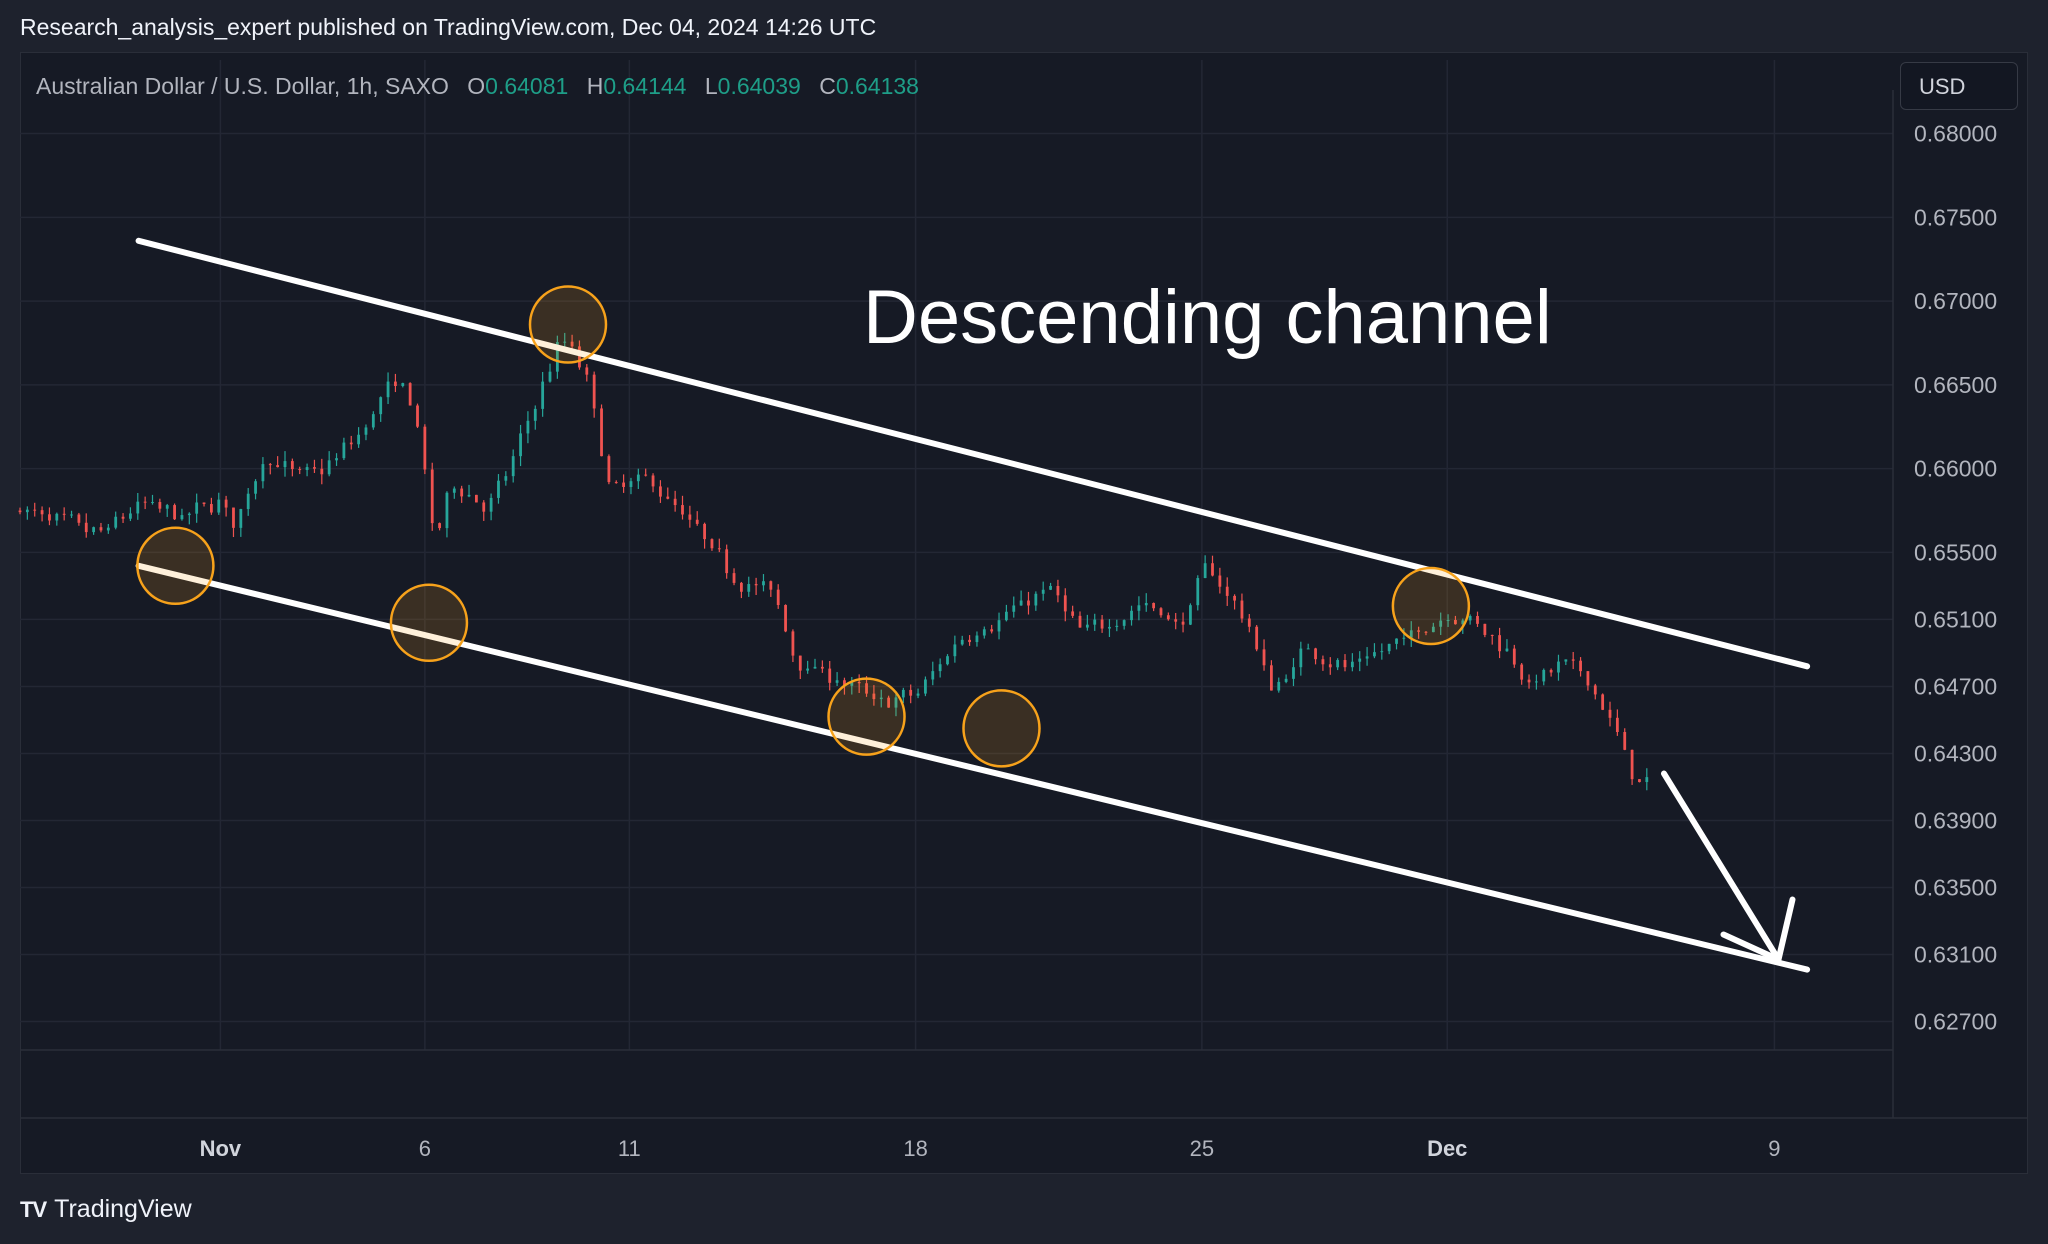 This screenshot has height=1244, width=2048. Describe the element at coordinates (990, 1148) in the screenshot. I see `time-axis: Nov 6 11 18 25 Dec 9` at that location.